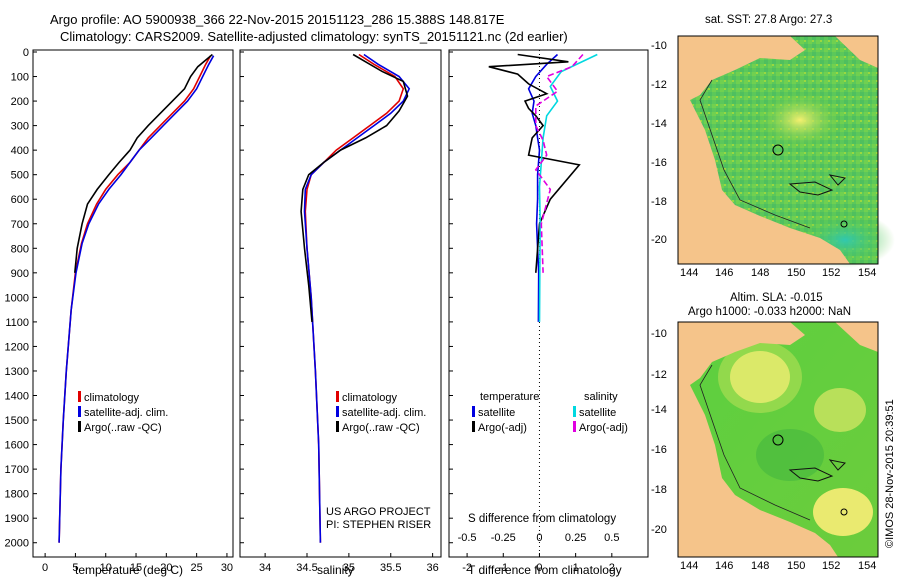 Image resolution: width=900 pixels, height=580 pixels. I want to click on legend-label: satellite, so click(497, 413).